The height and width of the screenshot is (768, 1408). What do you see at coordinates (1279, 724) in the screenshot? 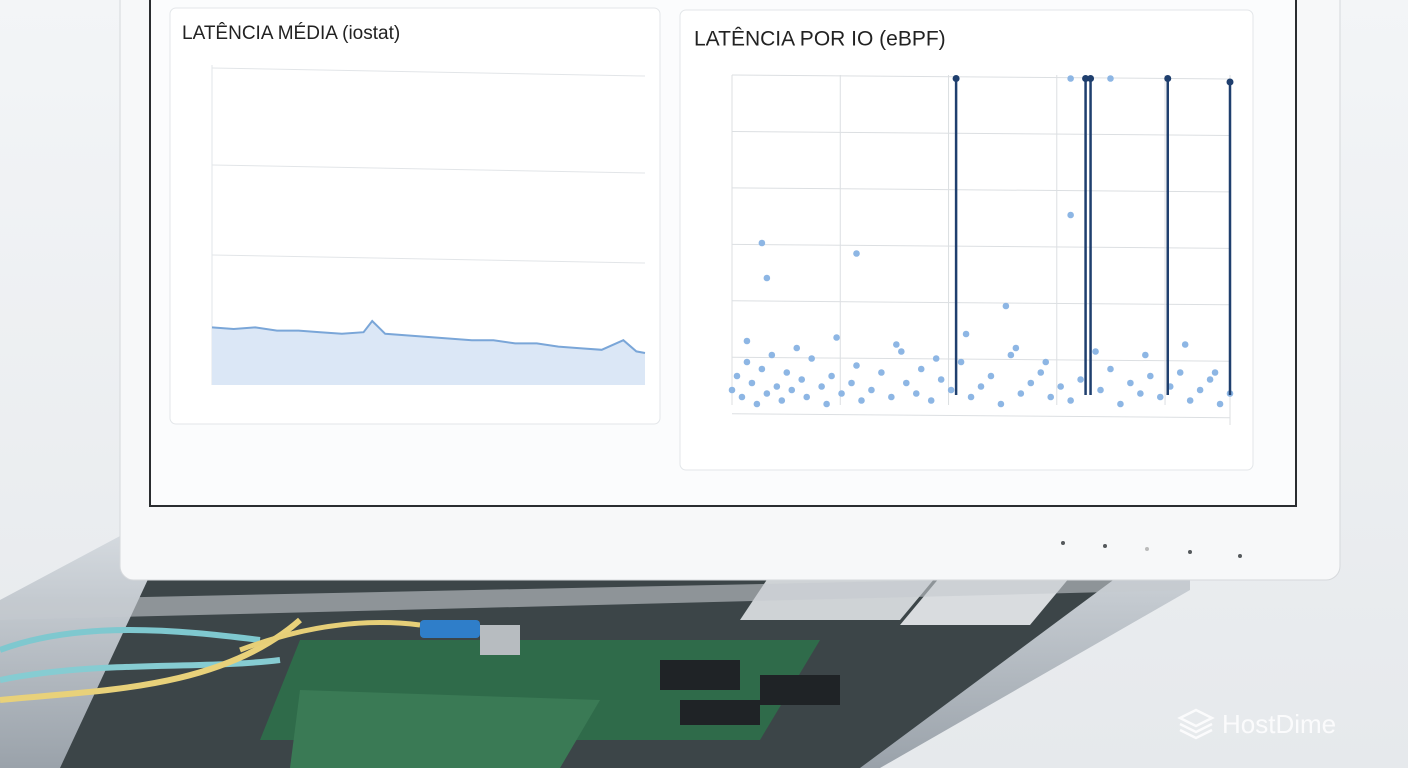
I see `watermark-text: HostDime` at bounding box center [1279, 724].